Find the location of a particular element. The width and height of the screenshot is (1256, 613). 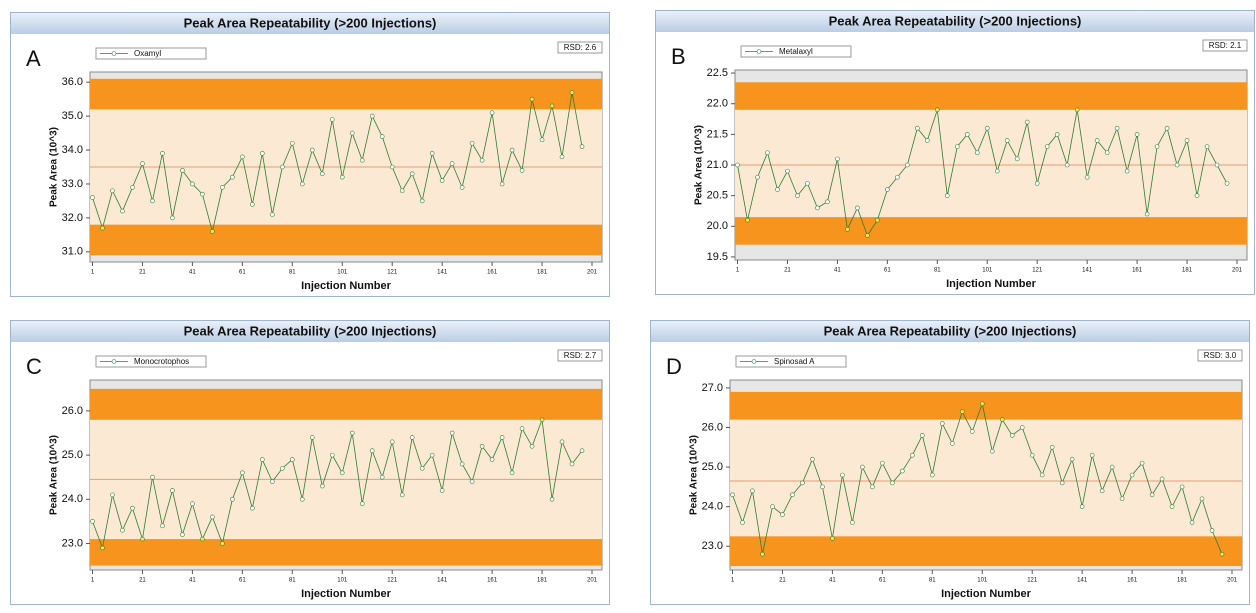

y-axis-label: Peak Area (10^3) is located at coordinates (54, 475).